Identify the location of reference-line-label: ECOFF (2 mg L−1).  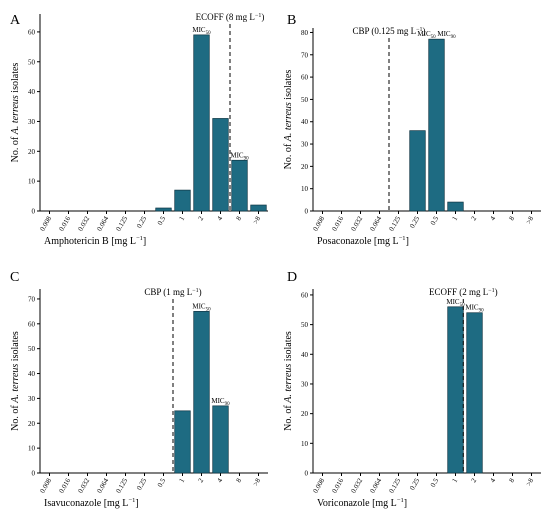
(463, 292).